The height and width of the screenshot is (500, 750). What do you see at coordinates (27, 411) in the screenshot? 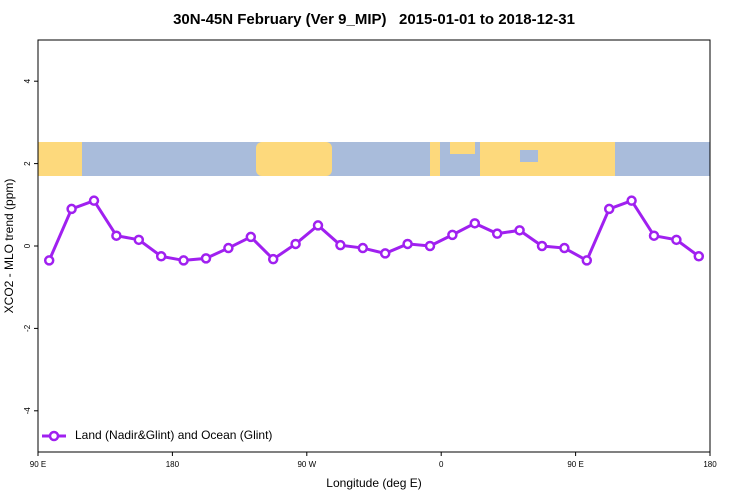
I see `y-tick-label: -4` at bounding box center [27, 411].